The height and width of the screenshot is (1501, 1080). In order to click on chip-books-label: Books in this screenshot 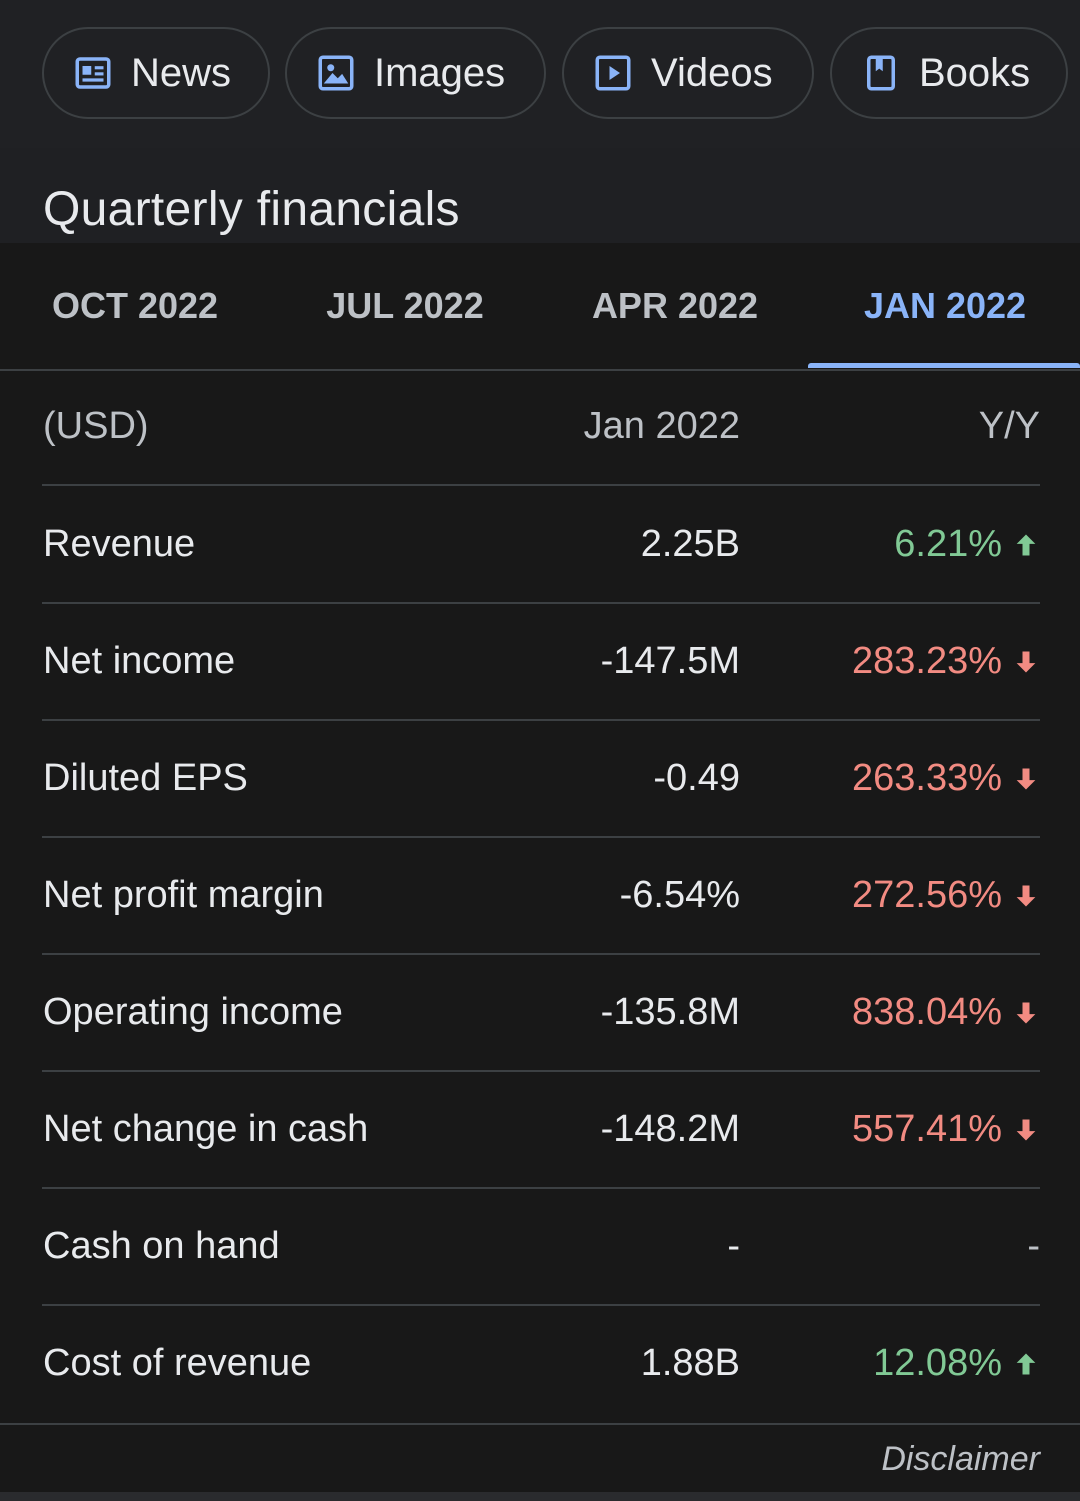, I will do `click(975, 72)`.